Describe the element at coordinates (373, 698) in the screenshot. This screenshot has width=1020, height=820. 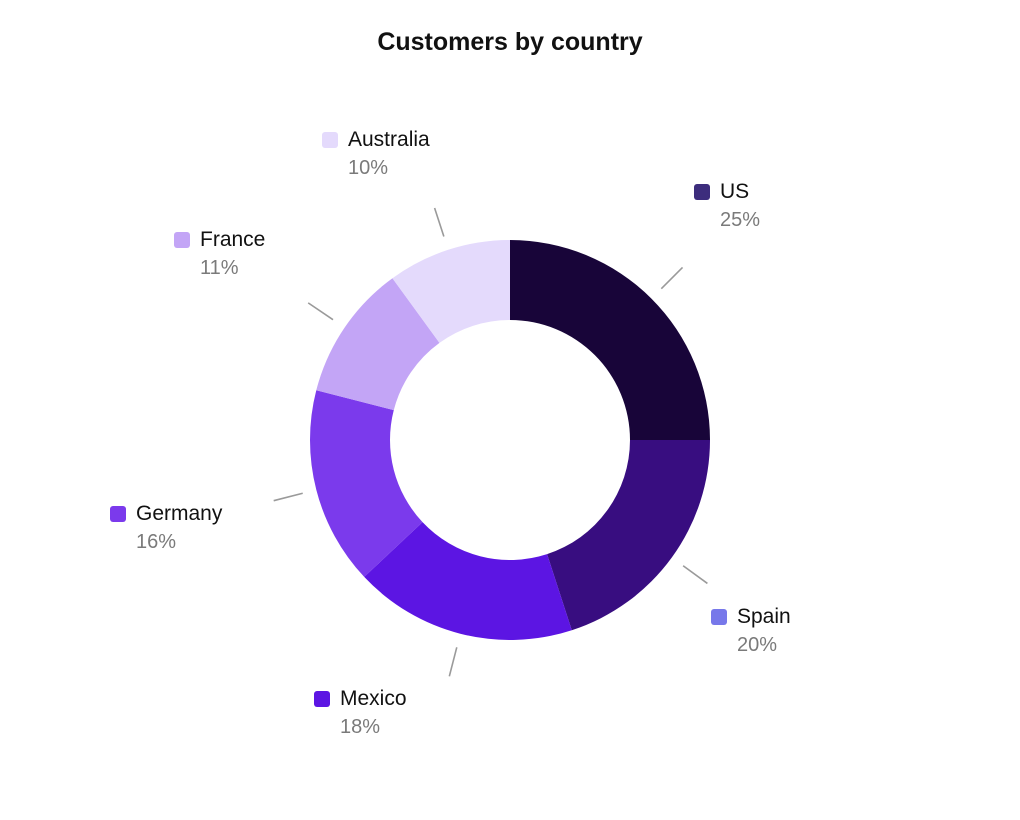
I see `category-label: Mexico` at that location.